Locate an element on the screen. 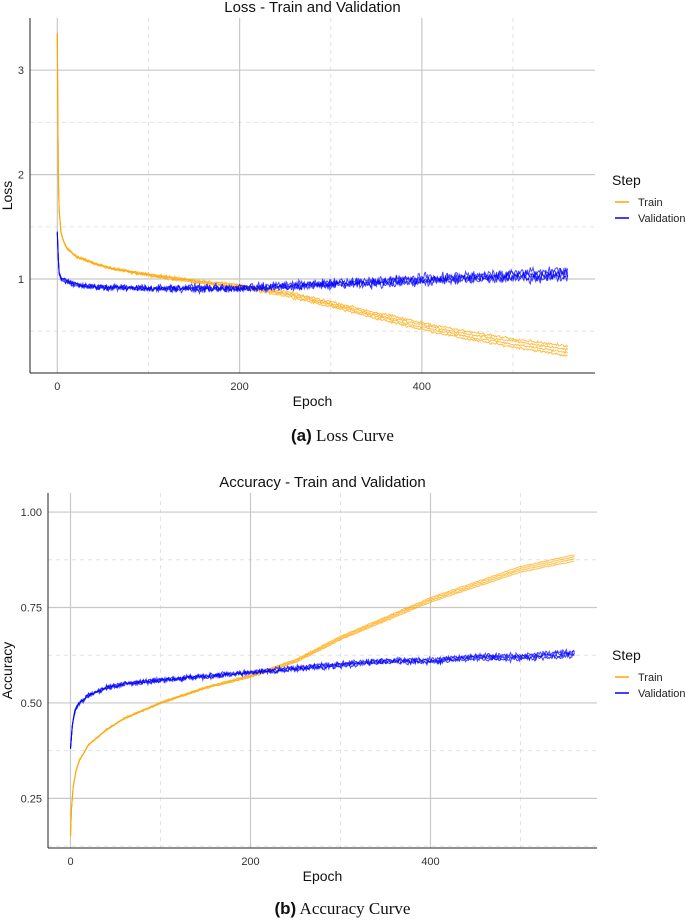 The image size is (685, 923). chart-title: Accuracy - Train and Validation is located at coordinates (322, 482).